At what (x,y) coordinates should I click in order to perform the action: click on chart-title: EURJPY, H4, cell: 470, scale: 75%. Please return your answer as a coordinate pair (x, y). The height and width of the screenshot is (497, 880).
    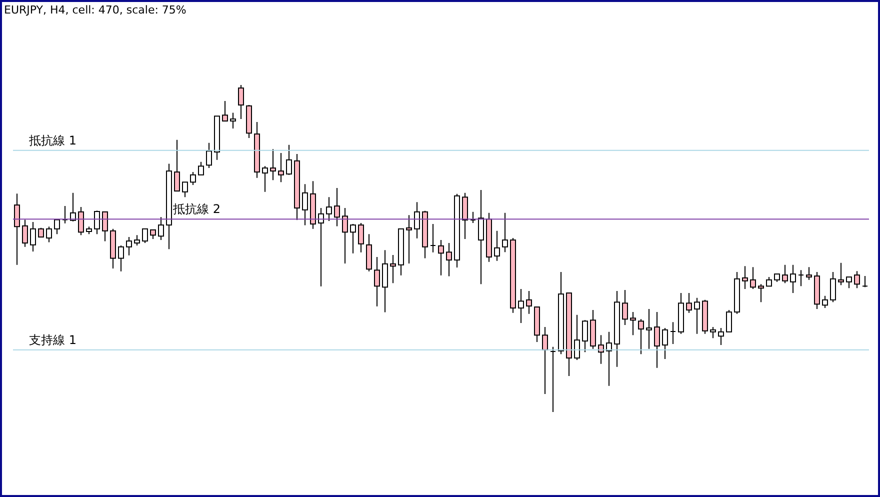
    Looking at the image, I should click on (95, 10).